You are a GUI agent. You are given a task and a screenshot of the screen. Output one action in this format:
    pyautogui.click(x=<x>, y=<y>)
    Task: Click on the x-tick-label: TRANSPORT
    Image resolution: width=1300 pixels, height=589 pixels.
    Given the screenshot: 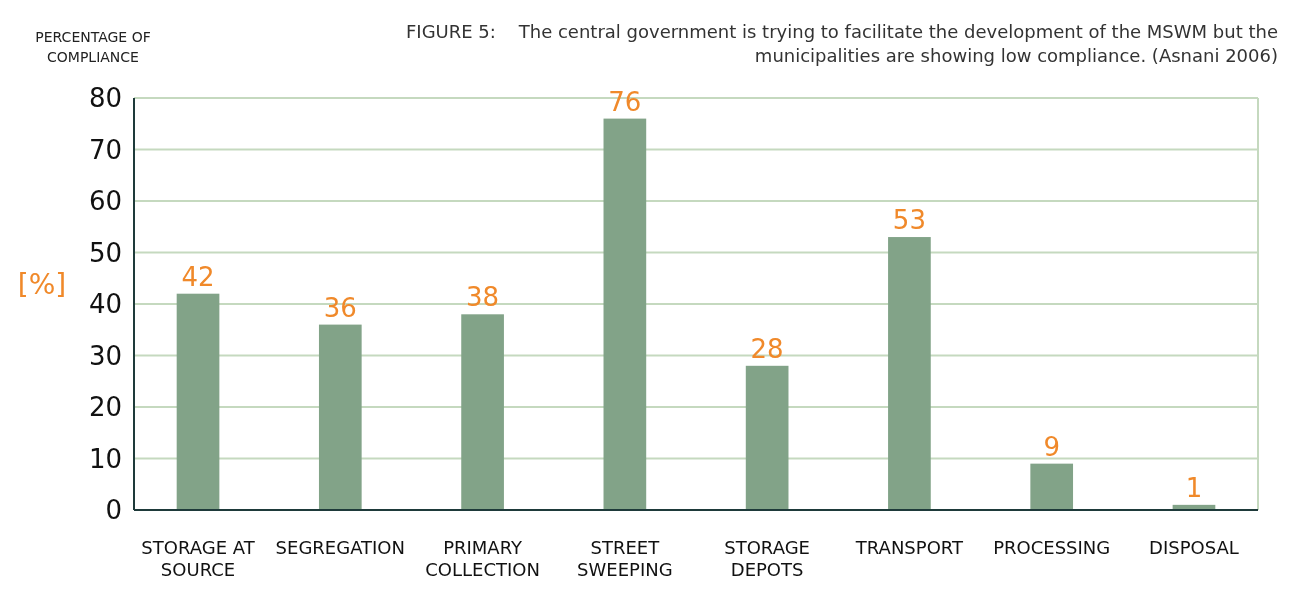 What is the action you would take?
    pyautogui.click(x=909, y=547)
    